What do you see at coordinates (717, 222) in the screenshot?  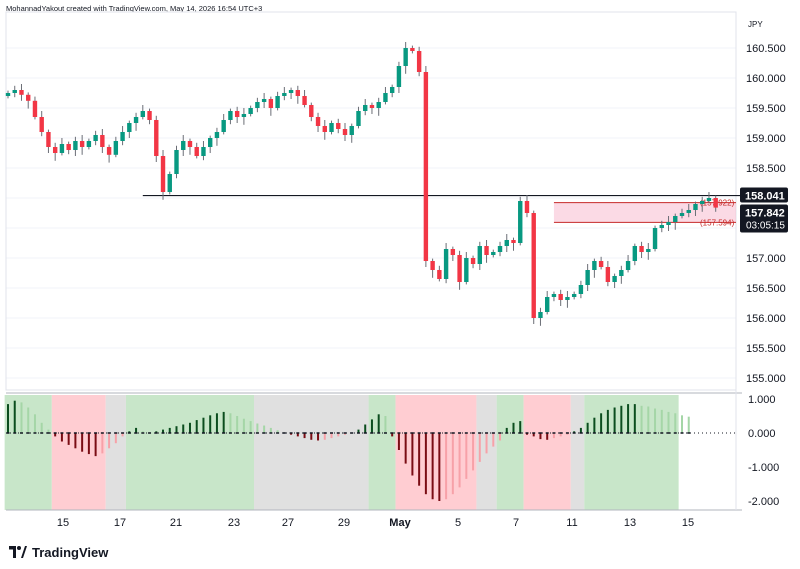 I see `zone-bottom-label: (157.594)` at bounding box center [717, 222].